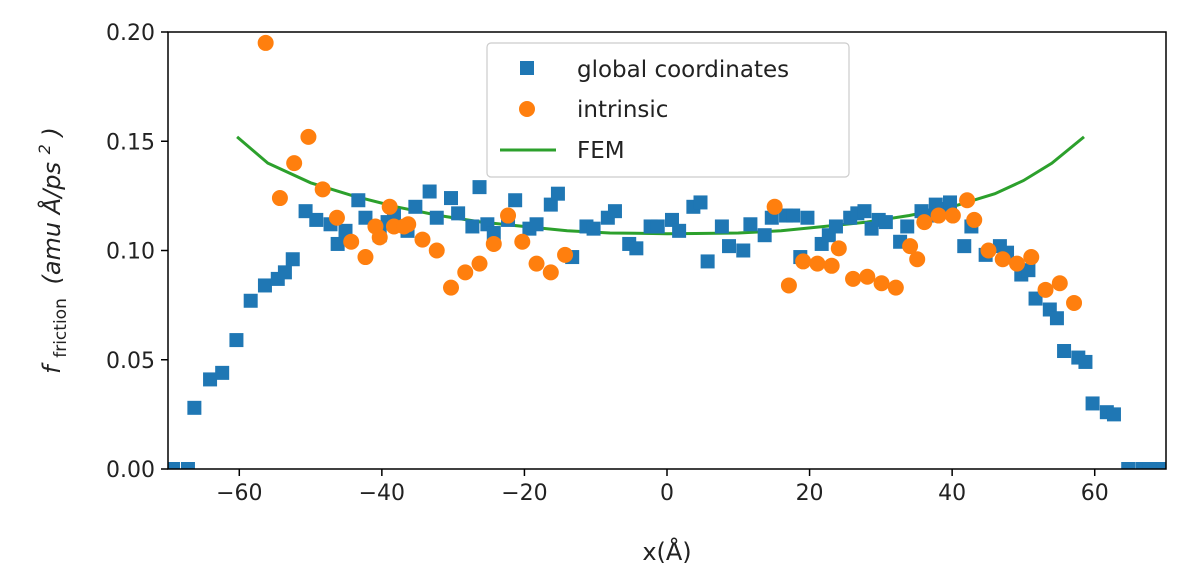 Image resolution: width=1196 pixels, height=582 pixels. Describe the element at coordinates (622, 110) in the screenshot. I see `legend-label-intrinsic: intrinsic` at that location.